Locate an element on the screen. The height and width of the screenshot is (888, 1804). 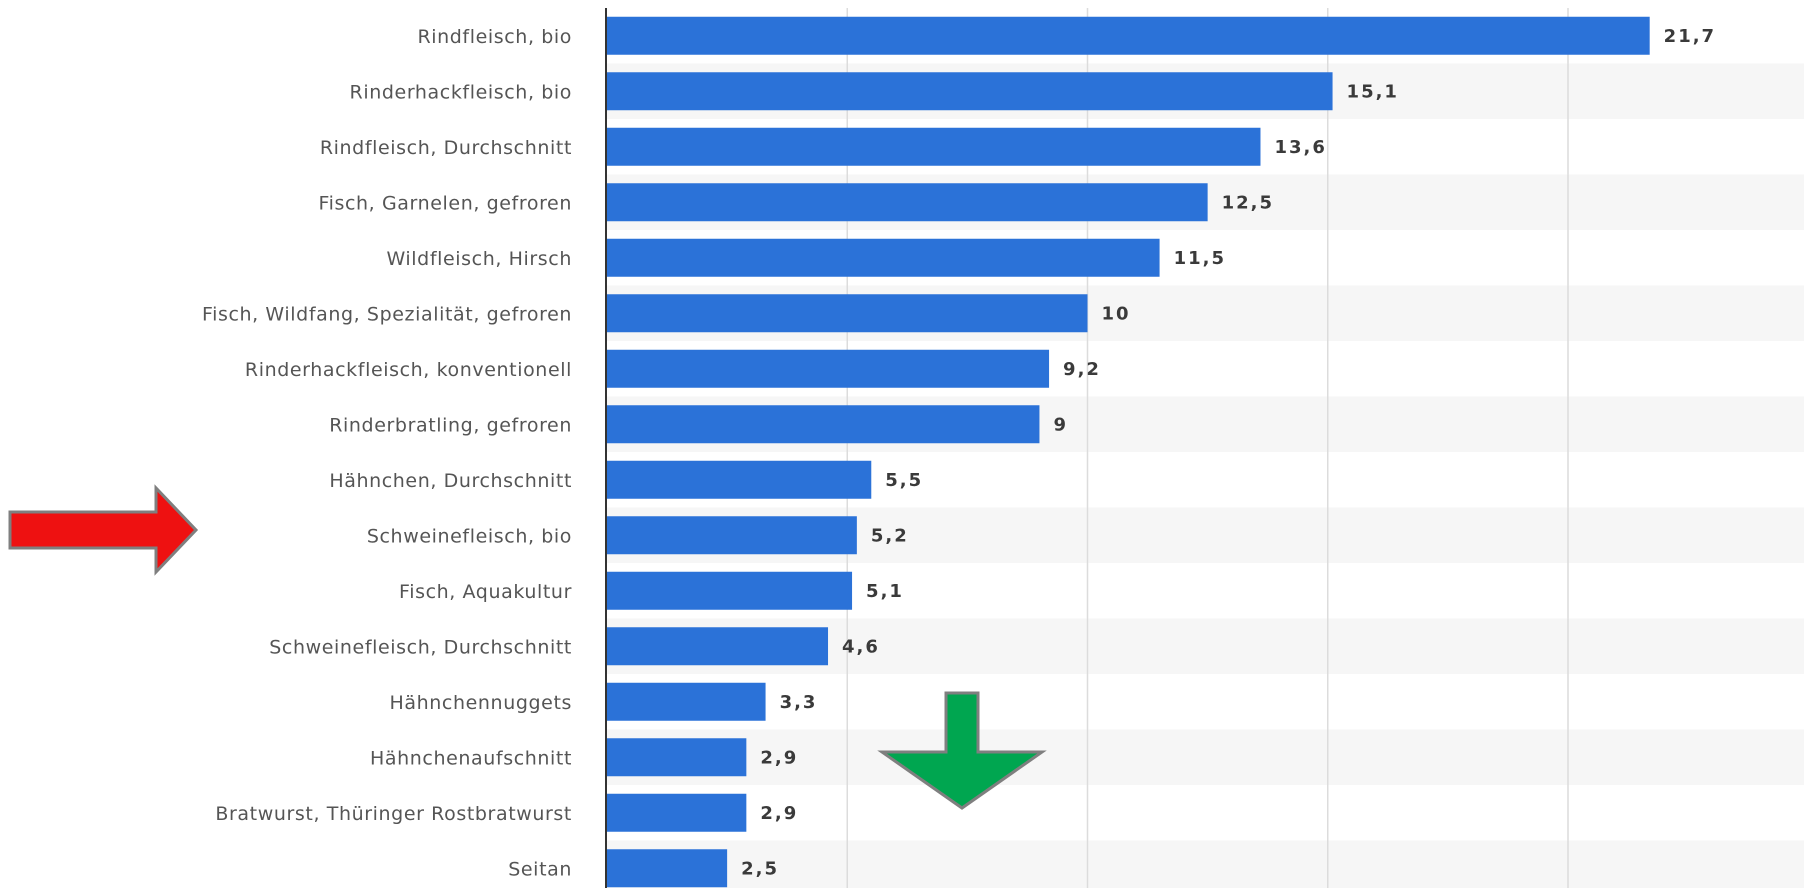
category-label: Bratwurst, Thüringer Rostbratwurst is located at coordinates (393, 814).